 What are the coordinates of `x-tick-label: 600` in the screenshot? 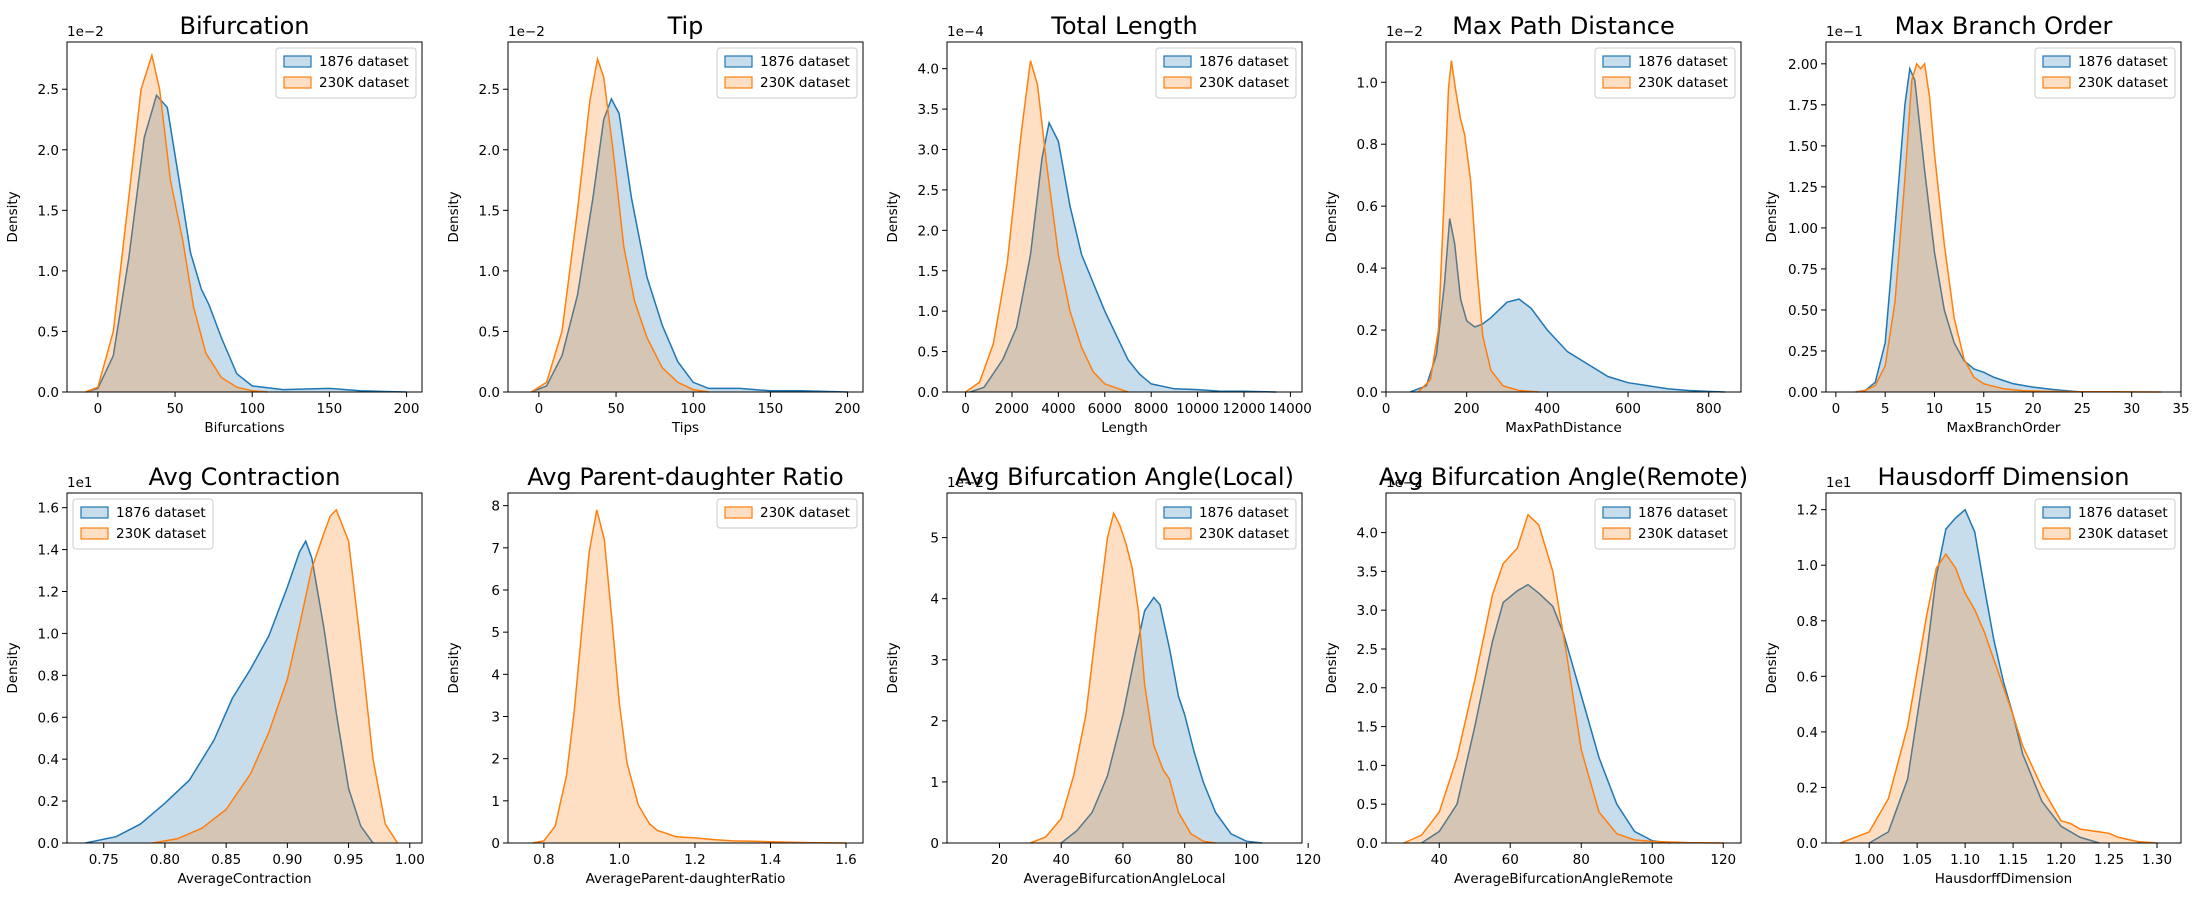 It's located at (1628, 409).